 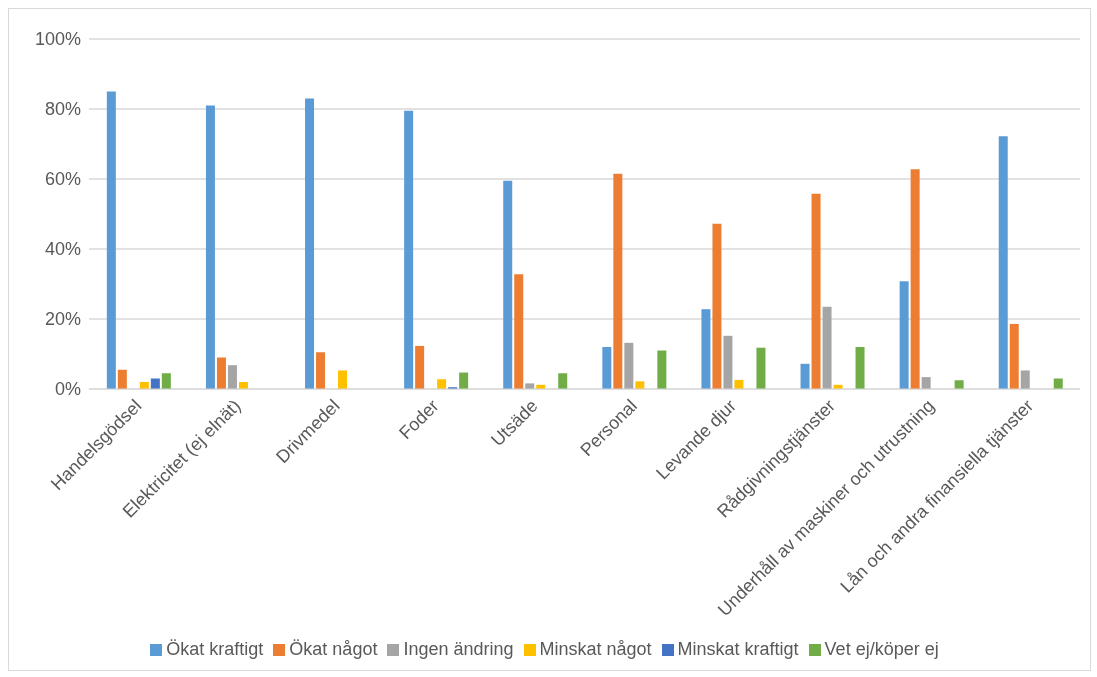 I want to click on y-tick-label: 100%, so click(x=57, y=39).